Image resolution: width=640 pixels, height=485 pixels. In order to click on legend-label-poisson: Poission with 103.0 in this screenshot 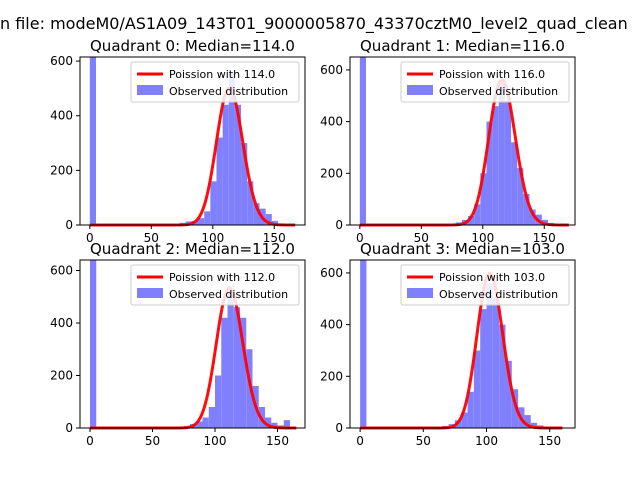, I will do `click(492, 277)`.